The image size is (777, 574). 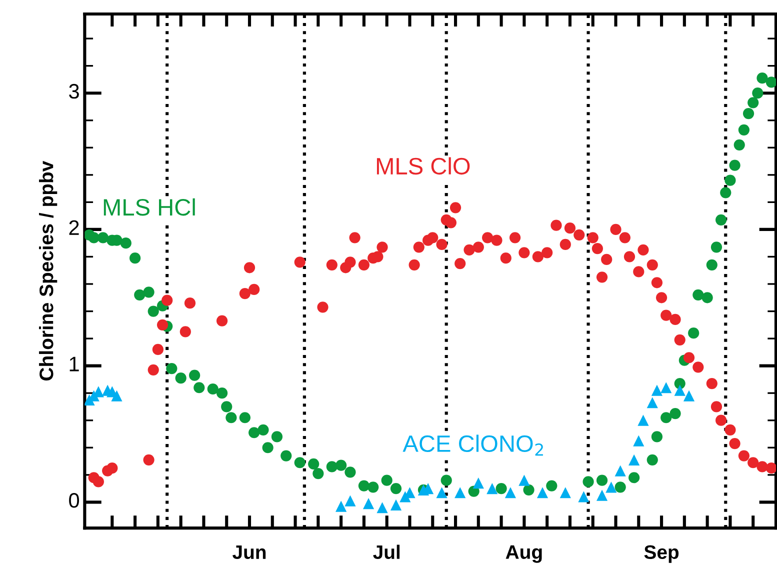 I want to click on x-tick-label: Aug, so click(x=524, y=554).